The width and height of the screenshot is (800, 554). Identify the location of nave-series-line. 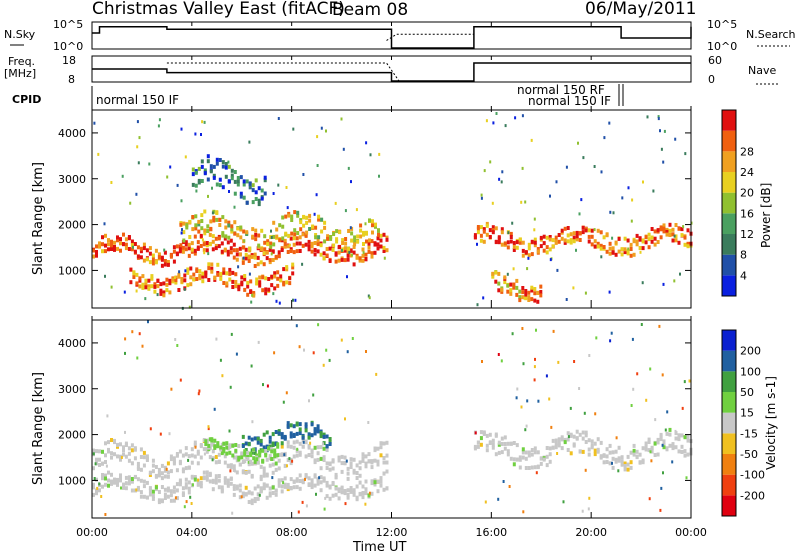
(320, 72).